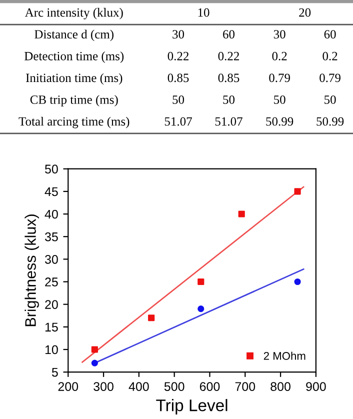 The image size is (353, 419). Describe the element at coordinates (68, 386) in the screenshot. I see `x-tick-label: 200` at that location.